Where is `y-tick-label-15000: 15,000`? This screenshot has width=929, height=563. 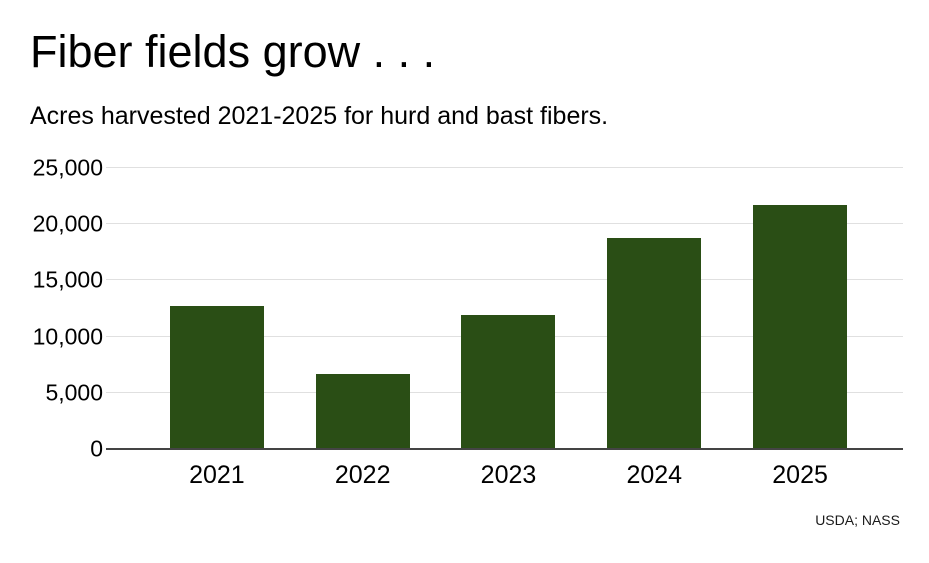 y-tick-label-15000: 15,000 is located at coordinates (67, 279).